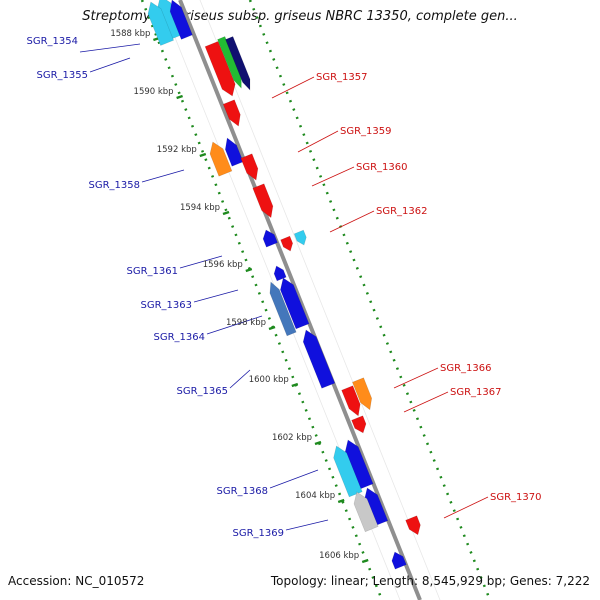 This screenshot has height=600, width=600. I want to click on scale-tick-label: 1590 kbp, so click(154, 92).